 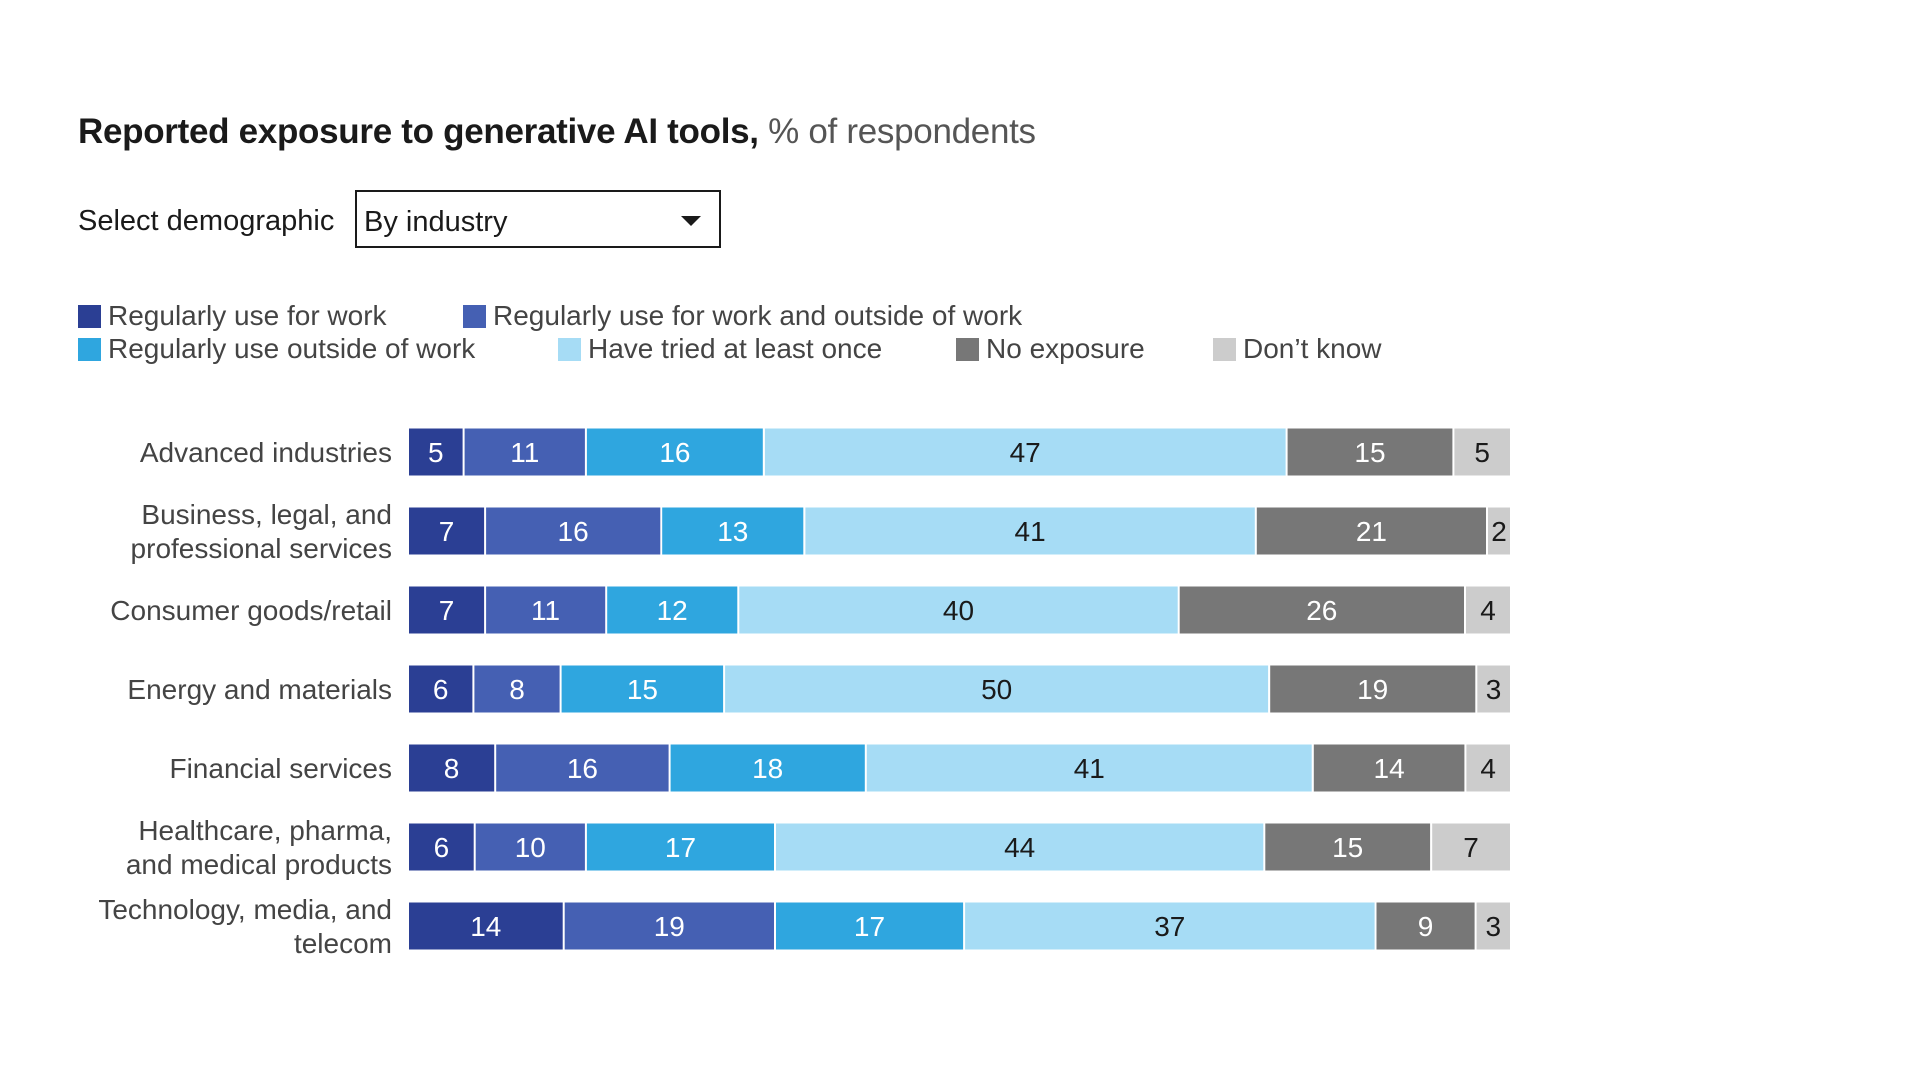 What do you see at coordinates (266, 452) in the screenshot?
I see `category-label: Advanced industries` at bounding box center [266, 452].